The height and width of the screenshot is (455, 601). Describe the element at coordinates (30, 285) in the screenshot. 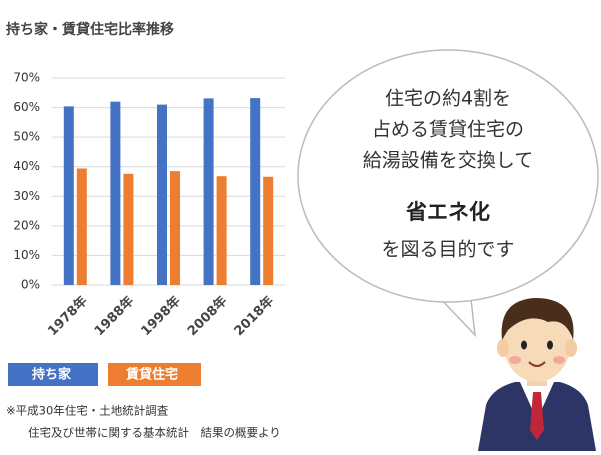

I see `y-tick-label: 0%` at that location.